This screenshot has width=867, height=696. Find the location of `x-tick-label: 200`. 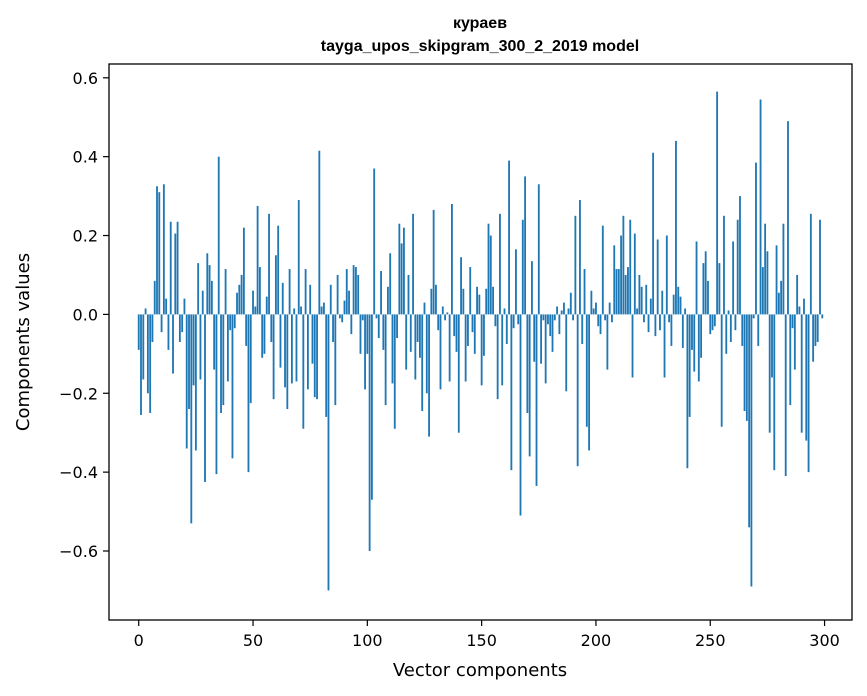

x-tick-label: 200 is located at coordinates (596, 640).